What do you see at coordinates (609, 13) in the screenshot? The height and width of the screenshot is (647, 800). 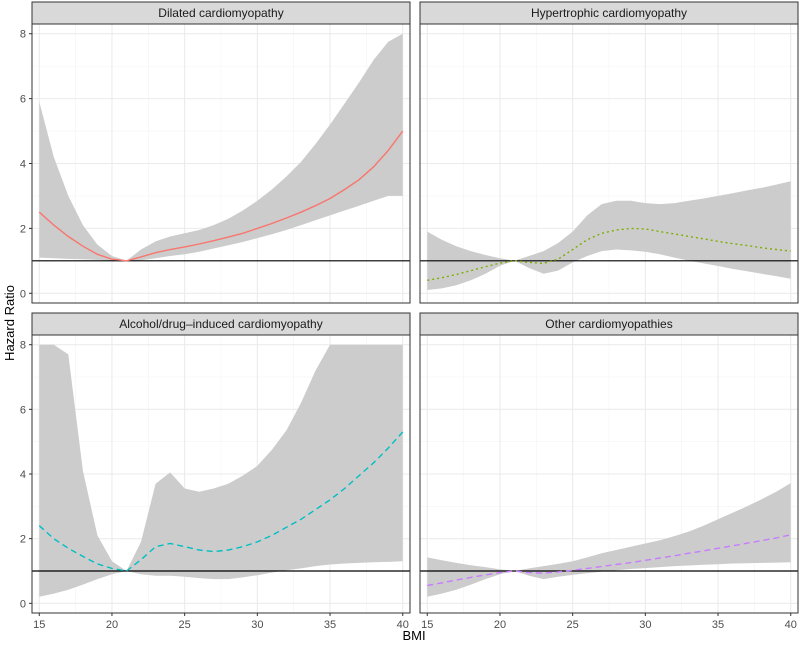 I see `panel-title: Hypertrophic cardiomyopathy` at bounding box center [609, 13].